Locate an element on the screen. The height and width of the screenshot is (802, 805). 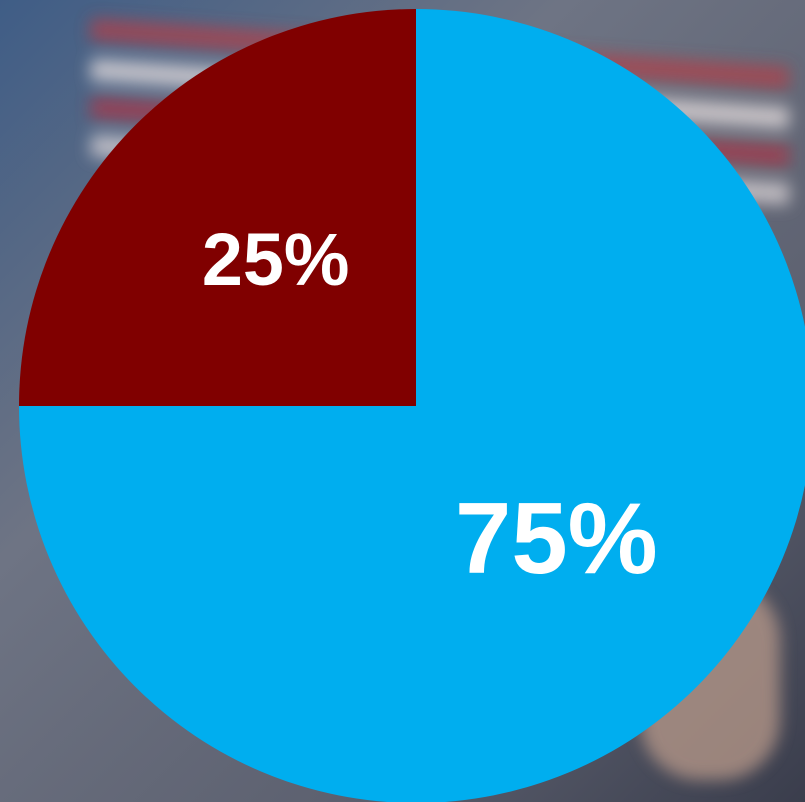
data-label: 75% is located at coordinates (556, 538).